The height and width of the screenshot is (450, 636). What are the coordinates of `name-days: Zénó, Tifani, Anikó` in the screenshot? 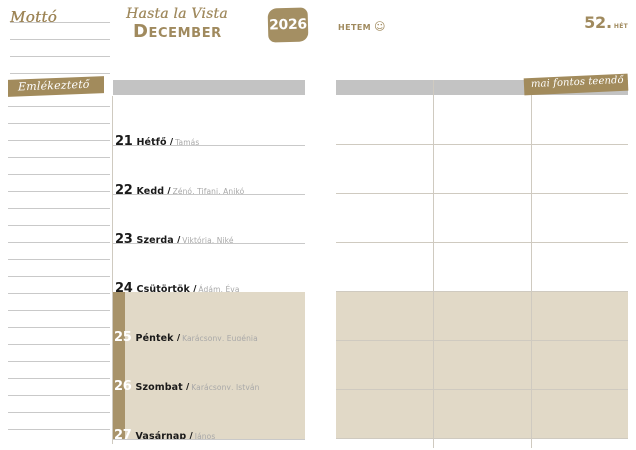 It's located at (208, 190).